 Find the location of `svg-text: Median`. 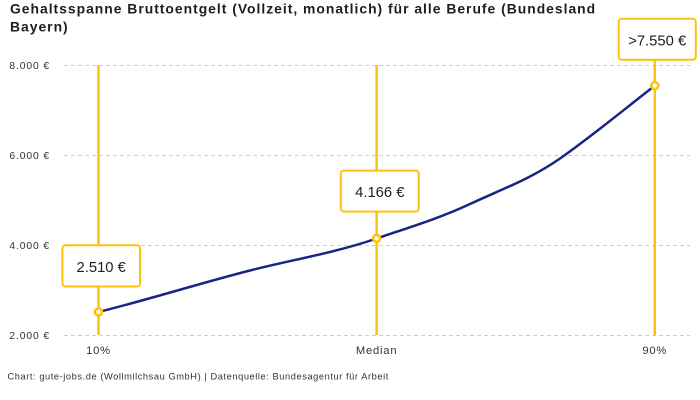

svg-text: Median is located at coordinates (377, 351).